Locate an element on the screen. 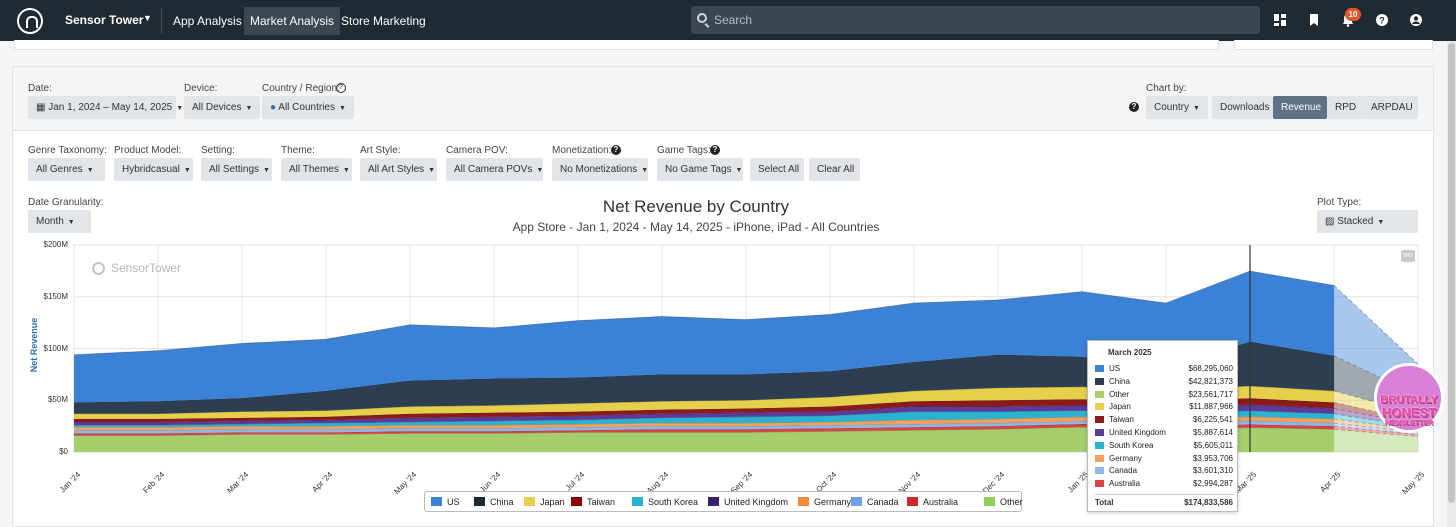 The image size is (1456, 527). tooltip-row: Australia $2,994,287 is located at coordinates (1164, 484).